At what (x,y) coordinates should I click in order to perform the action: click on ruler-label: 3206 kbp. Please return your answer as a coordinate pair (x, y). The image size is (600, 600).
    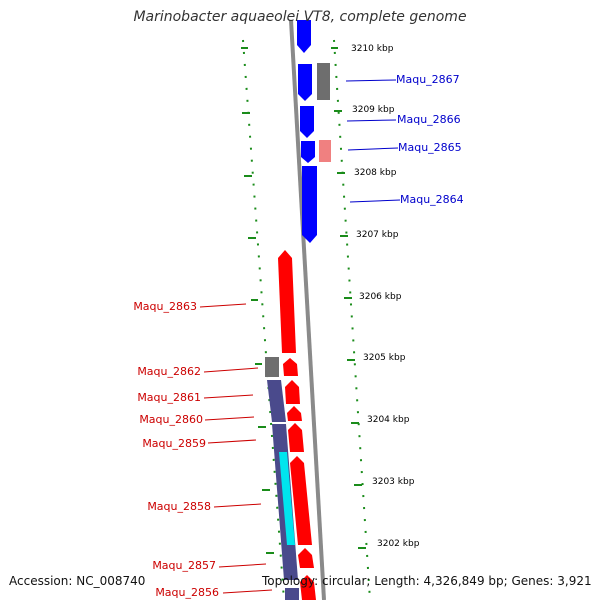
    Looking at the image, I should click on (380, 297).